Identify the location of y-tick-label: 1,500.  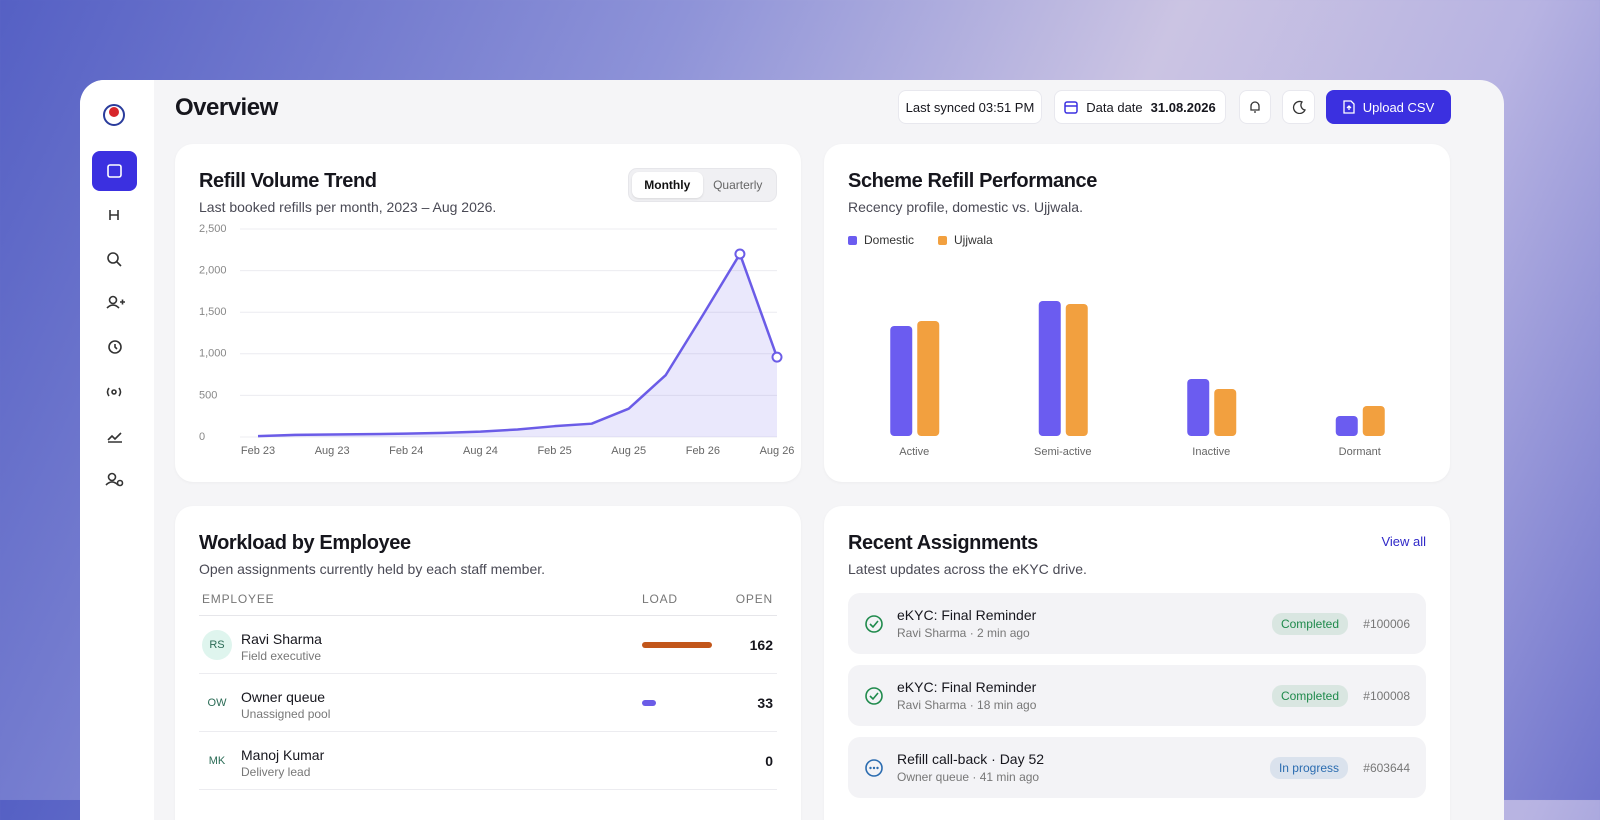
(213, 312).